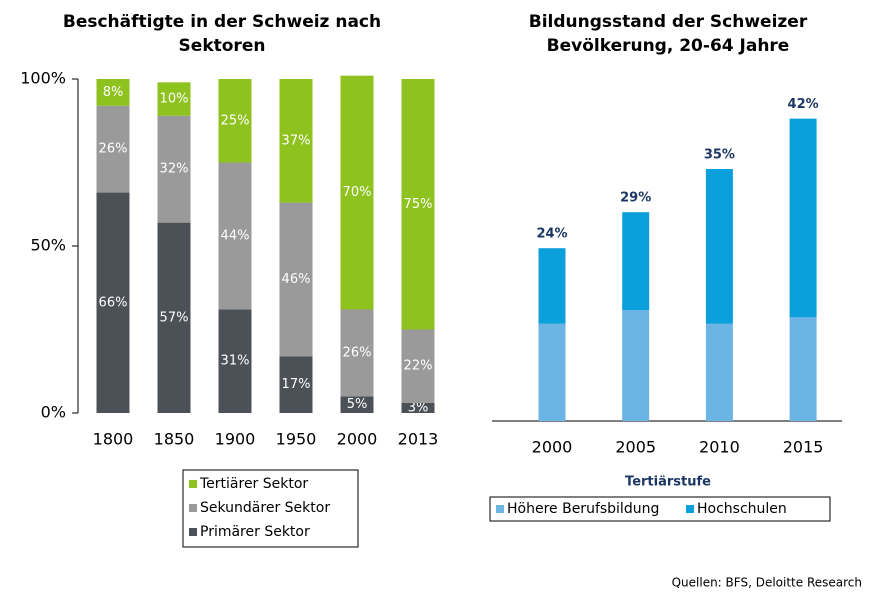  What do you see at coordinates (113, 439) in the screenshot?
I see `x-tick-label: 1800` at bounding box center [113, 439].